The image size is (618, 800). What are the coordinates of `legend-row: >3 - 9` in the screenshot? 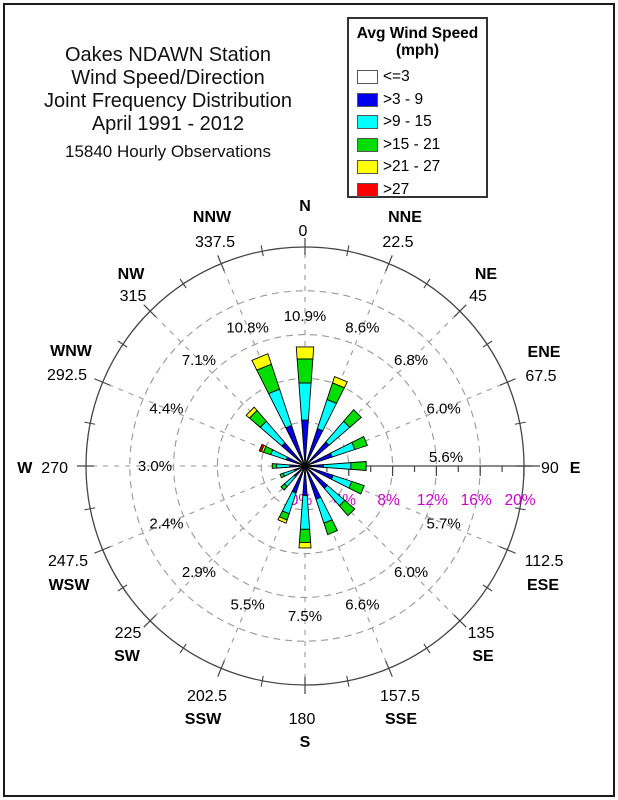 It's located at (421, 100).